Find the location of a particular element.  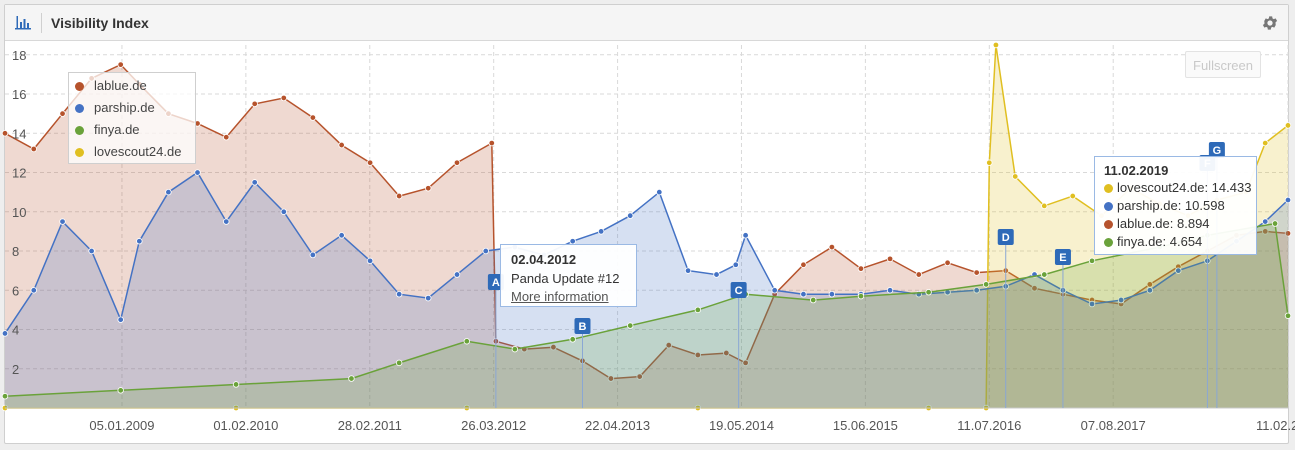

event-label: G is located at coordinates (1217, 151).